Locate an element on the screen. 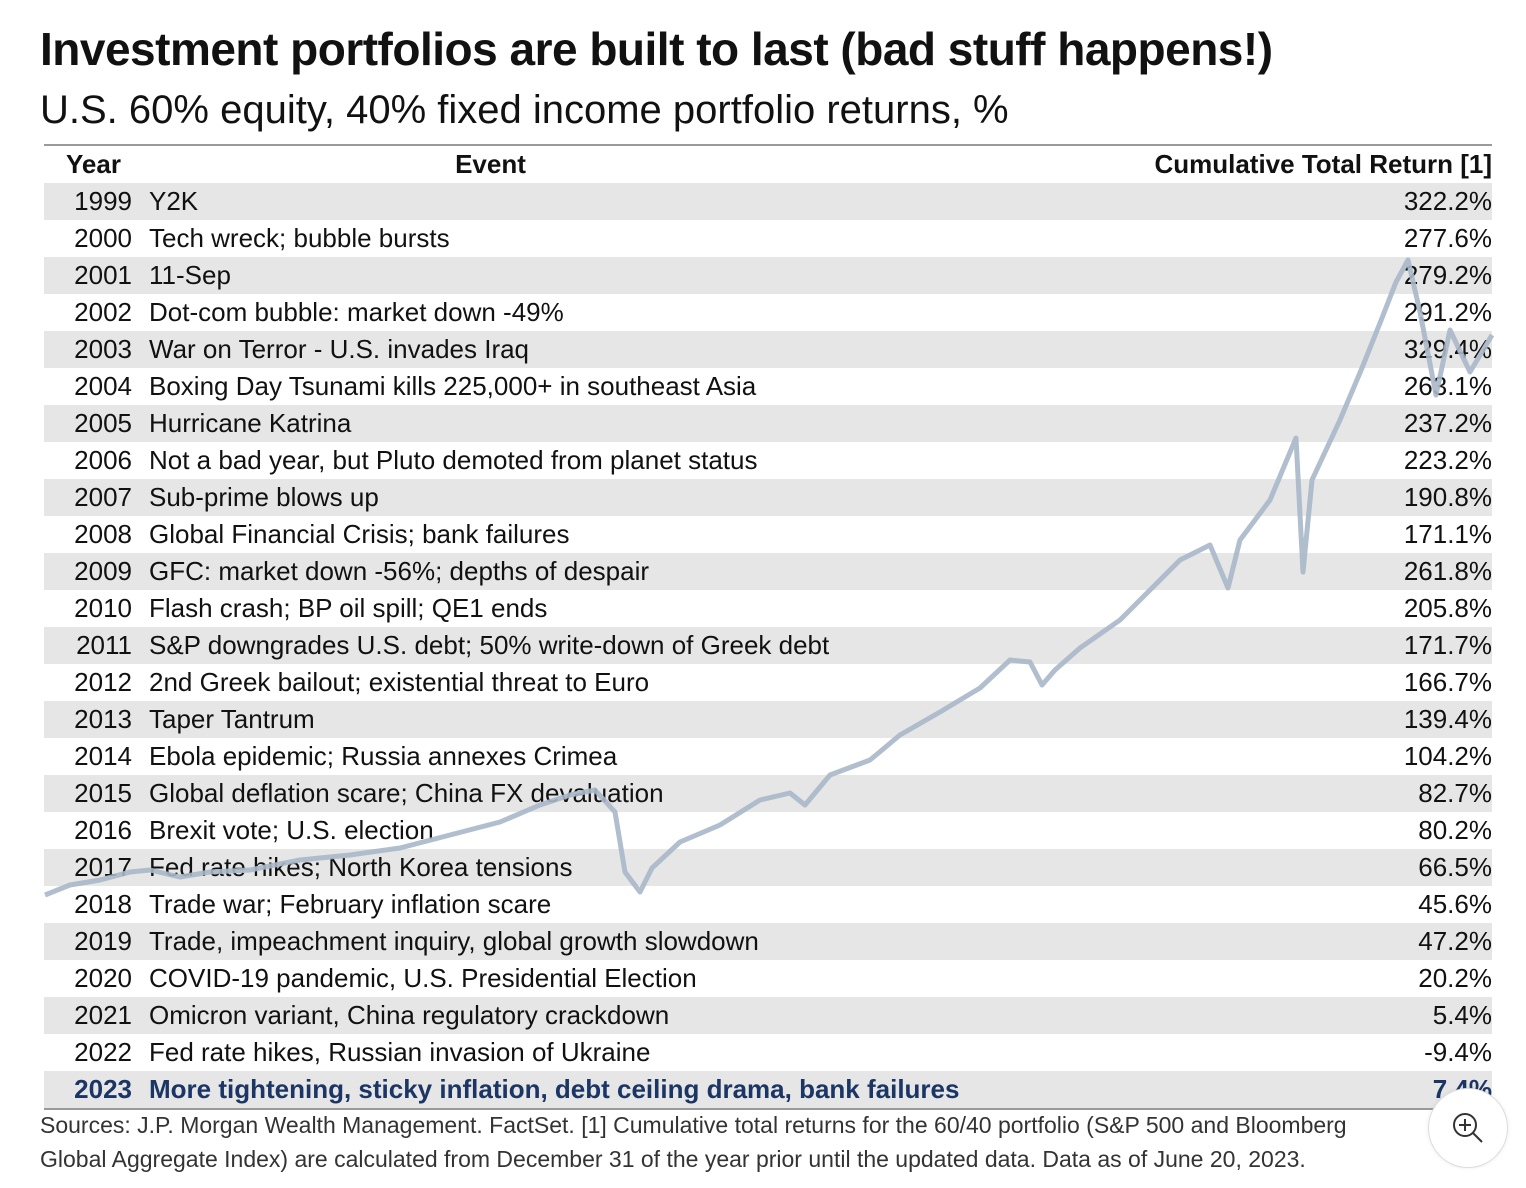 The height and width of the screenshot is (1188, 1526). event-cell: GFC: market down -56%; depths of despair is located at coordinates (399, 571).